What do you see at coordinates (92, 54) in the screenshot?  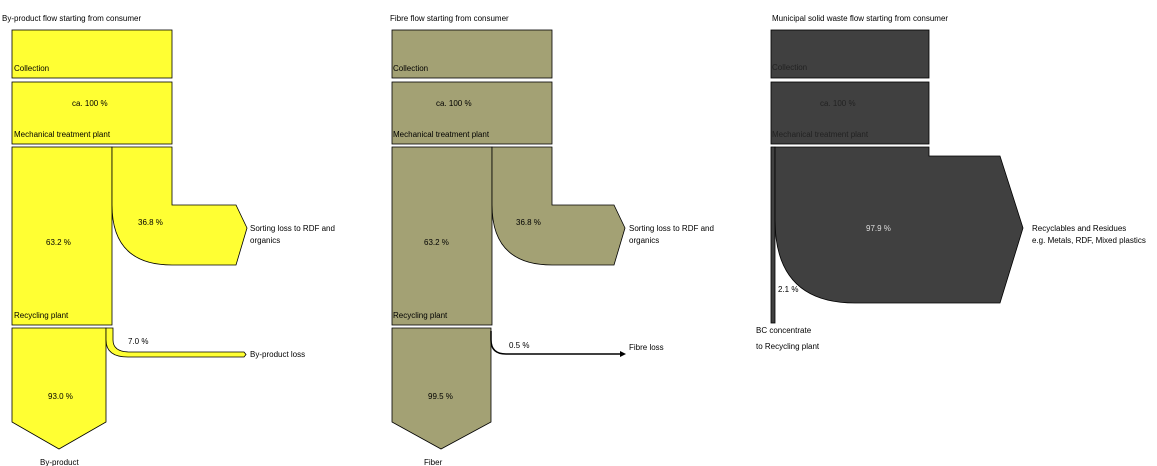 I see `byproduct-collection-box` at bounding box center [92, 54].